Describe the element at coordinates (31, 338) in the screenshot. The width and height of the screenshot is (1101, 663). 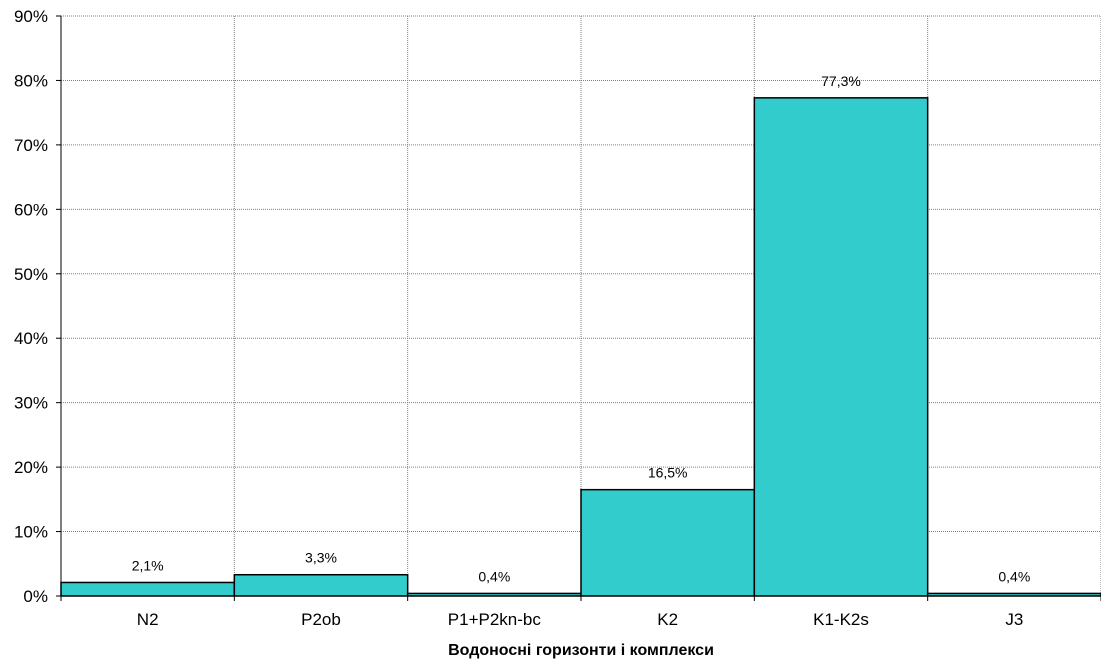
I see `y-tick-label: 40%` at that location.